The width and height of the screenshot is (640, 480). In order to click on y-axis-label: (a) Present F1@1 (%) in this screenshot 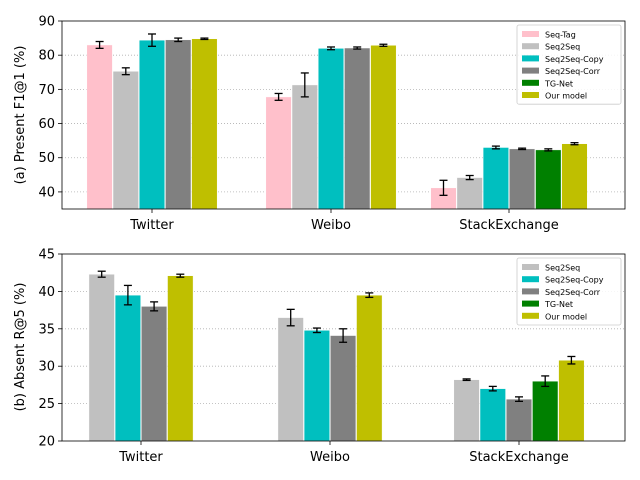, I will do `click(20, 115)`.